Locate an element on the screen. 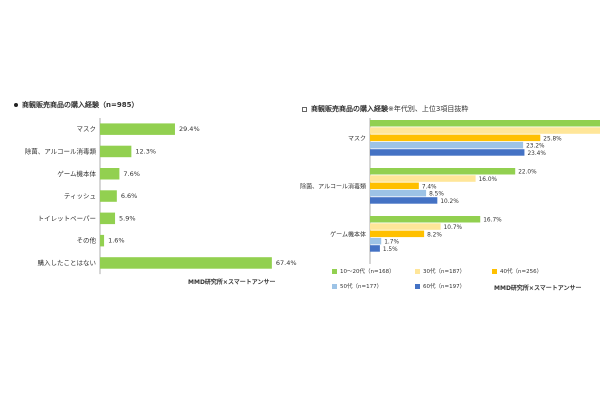 This screenshot has height=400, width=600. bullet-icon is located at coordinates (16, 105).